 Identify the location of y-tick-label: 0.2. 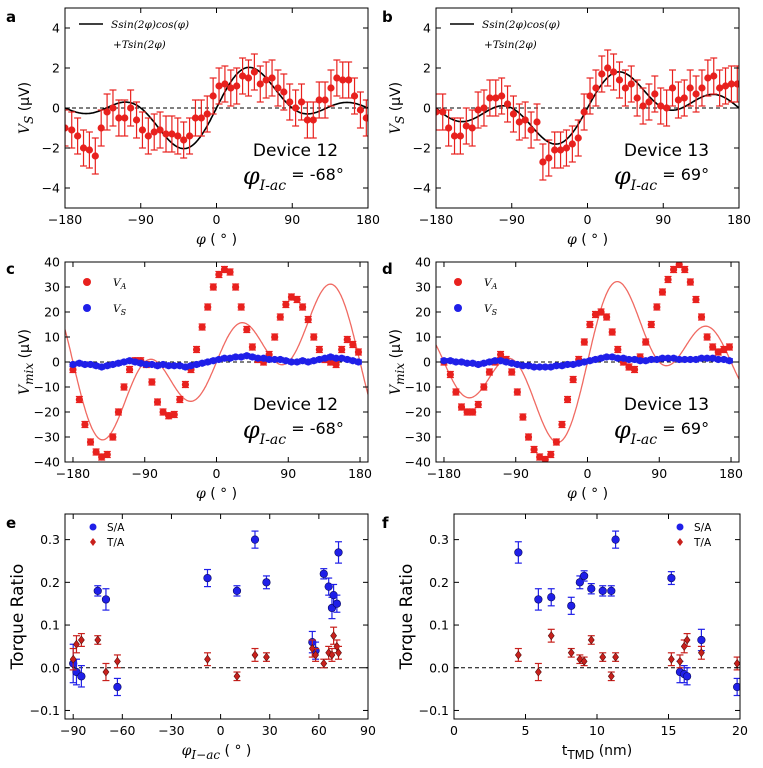
(439, 582).